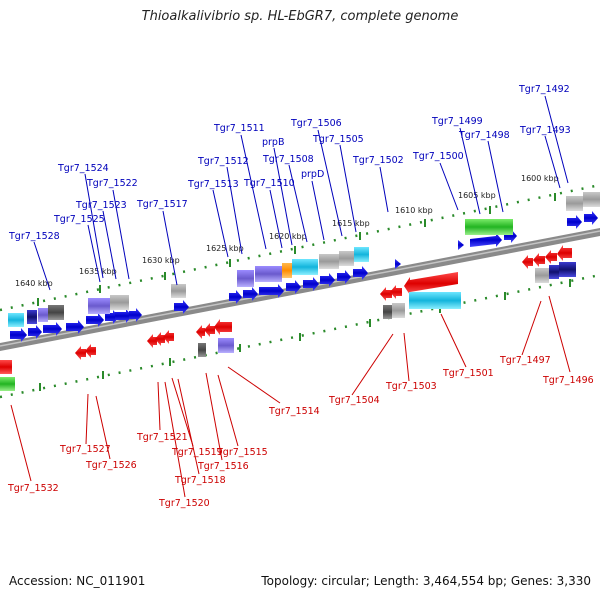 This screenshot has width=600, height=600. Describe the element at coordinates (223, 466) in the screenshot. I see `gene-label: Tgr7_1516` at that location.